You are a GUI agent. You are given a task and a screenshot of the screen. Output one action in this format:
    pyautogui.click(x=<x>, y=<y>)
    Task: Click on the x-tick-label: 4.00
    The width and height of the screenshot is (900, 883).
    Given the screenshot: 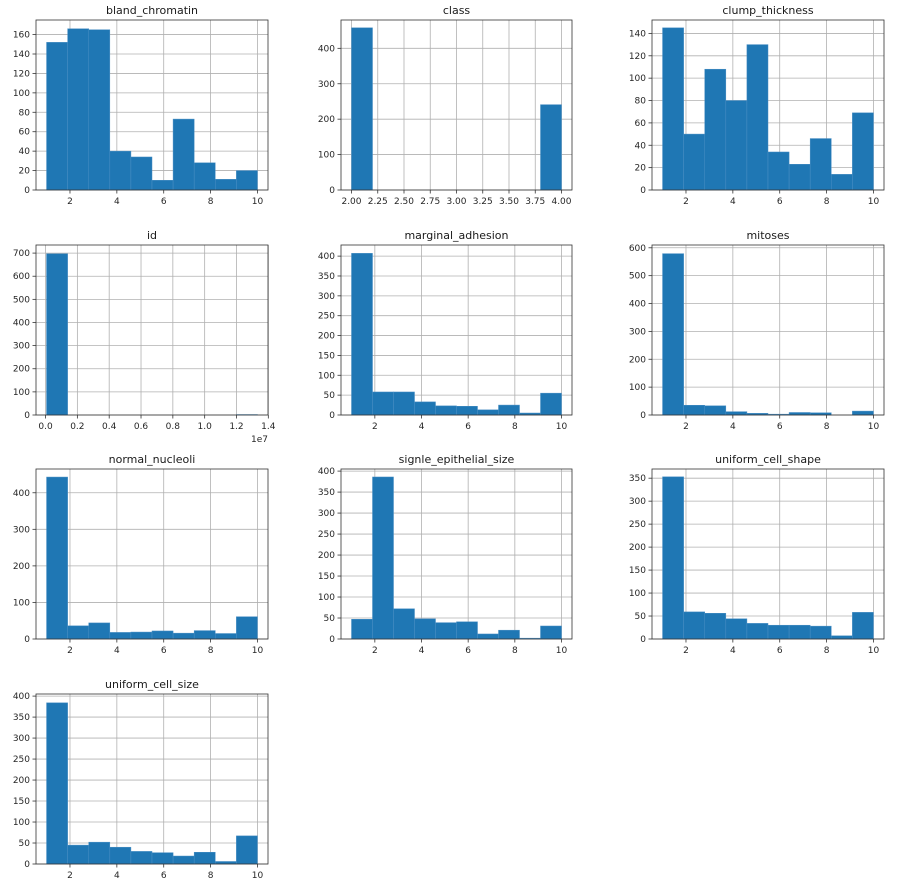 What is the action you would take?
    pyautogui.click(x=561, y=202)
    